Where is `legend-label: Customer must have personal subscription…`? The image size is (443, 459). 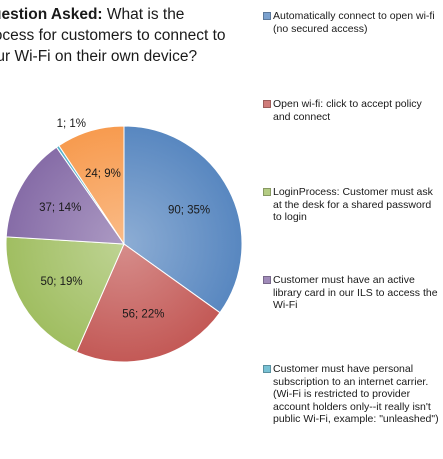
legend-label: Customer must have personal subscription… is located at coordinates (356, 394).